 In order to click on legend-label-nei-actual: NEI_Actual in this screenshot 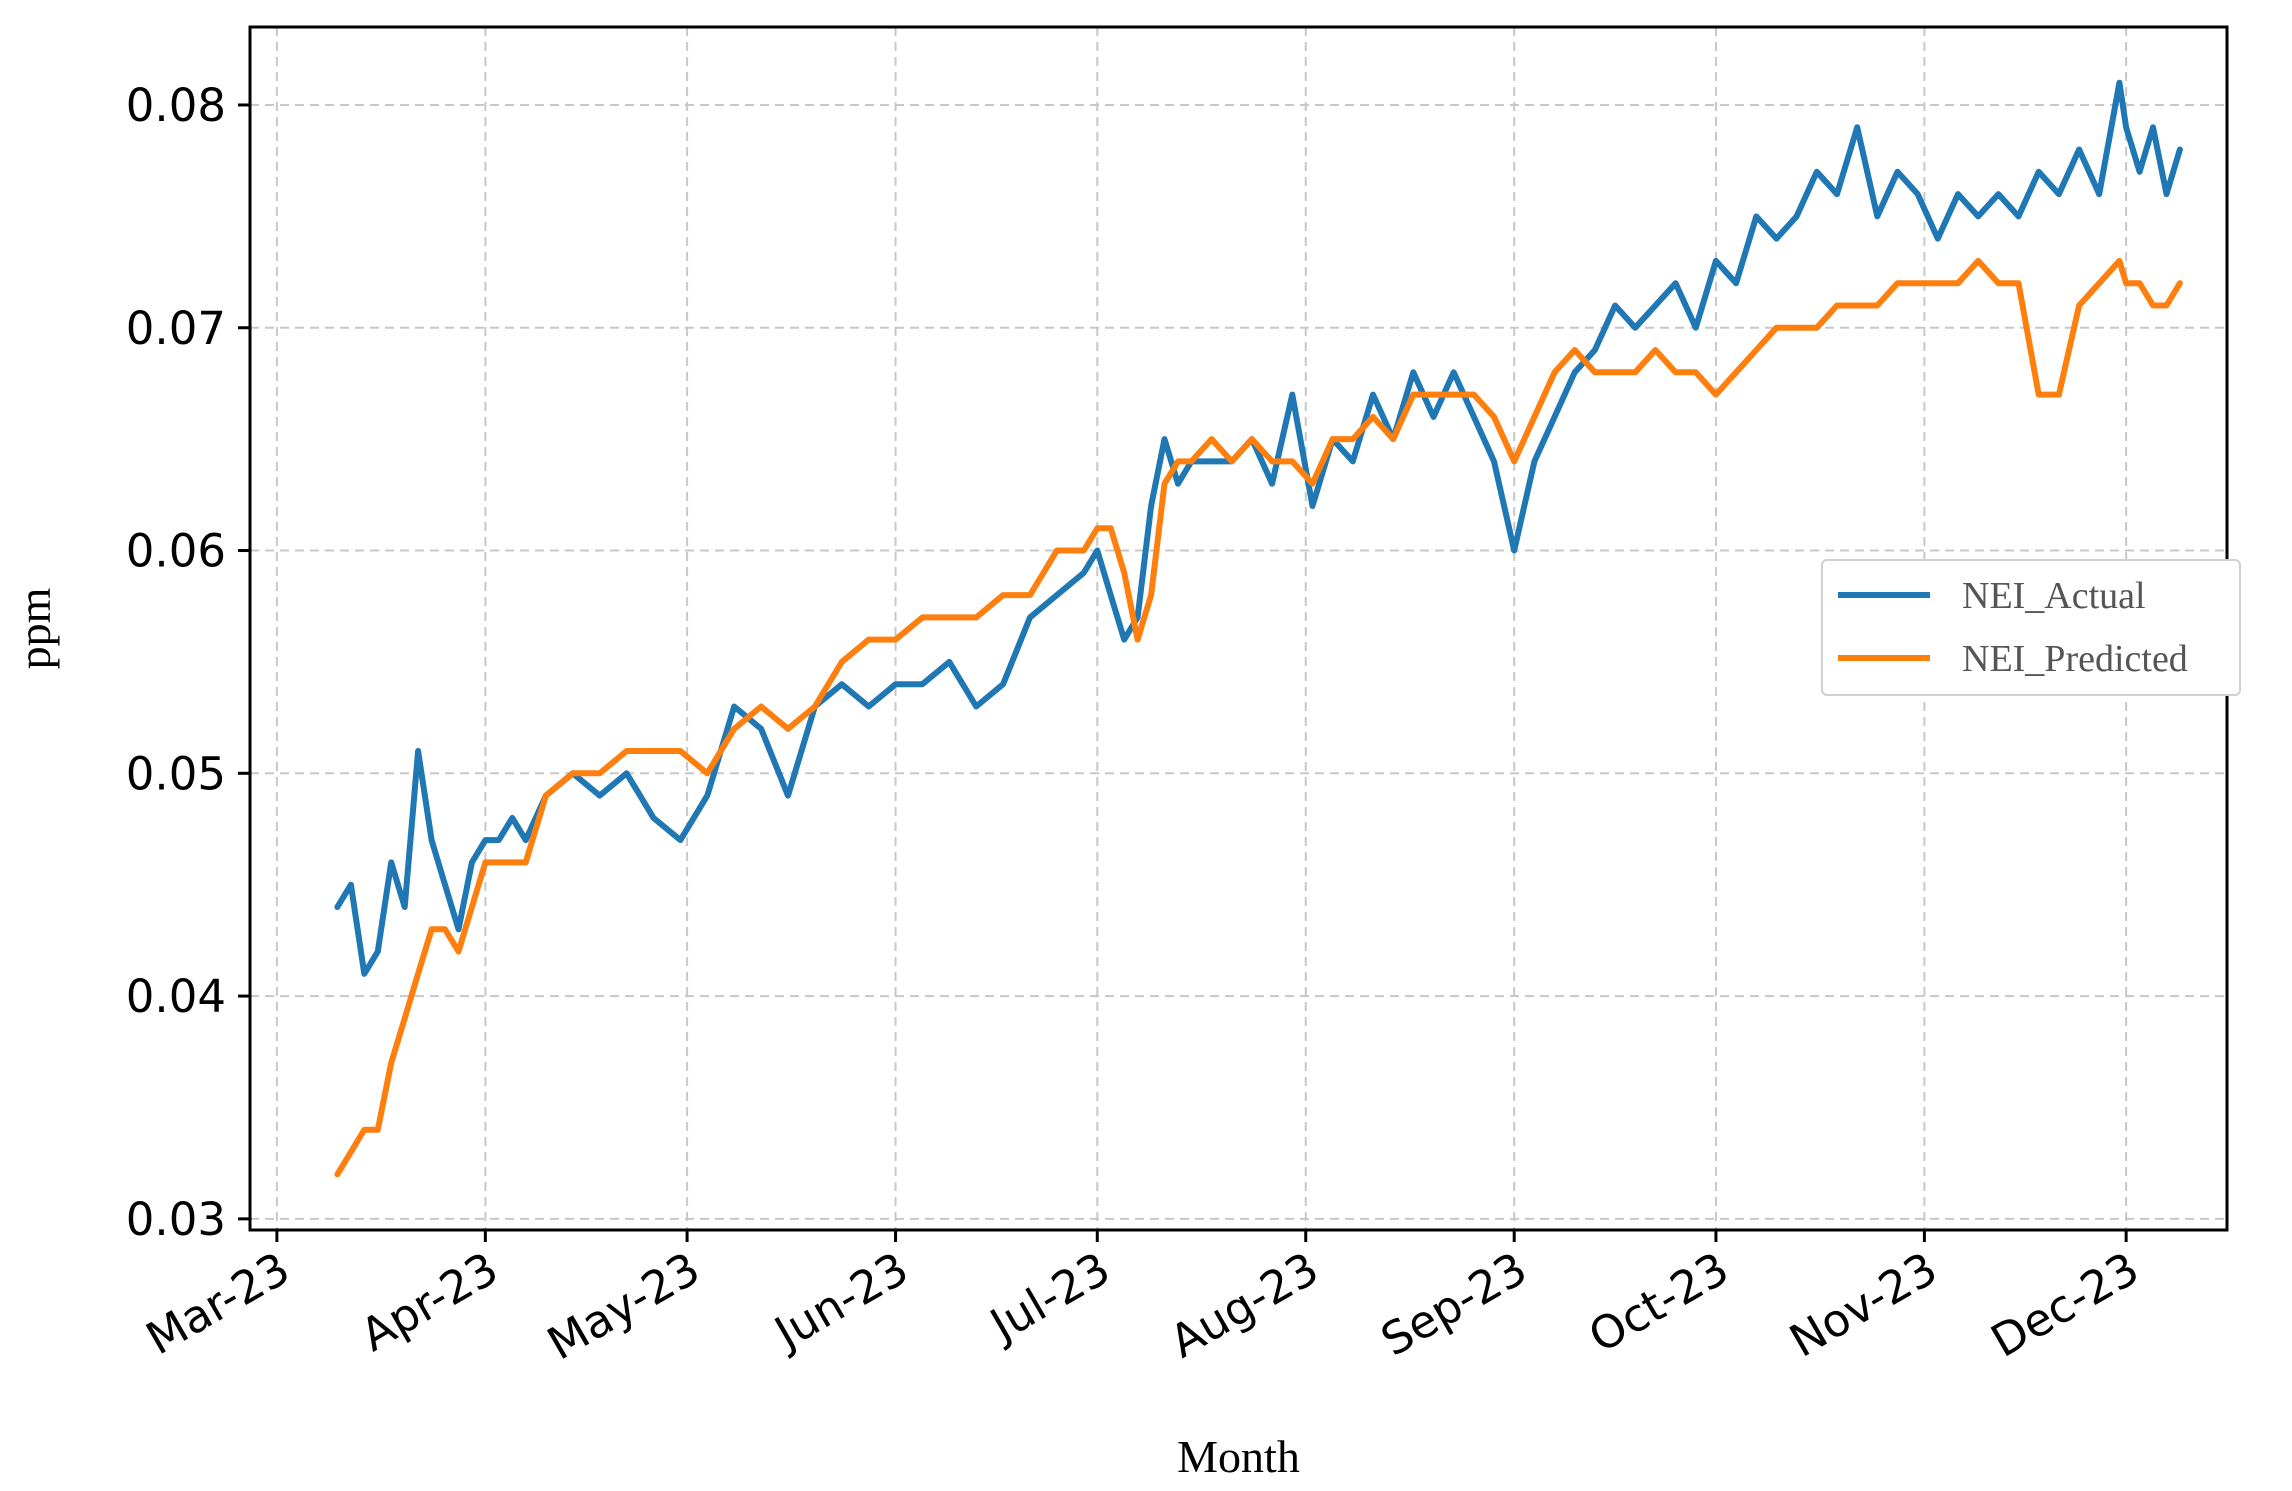, I will do `click(2054, 596)`.